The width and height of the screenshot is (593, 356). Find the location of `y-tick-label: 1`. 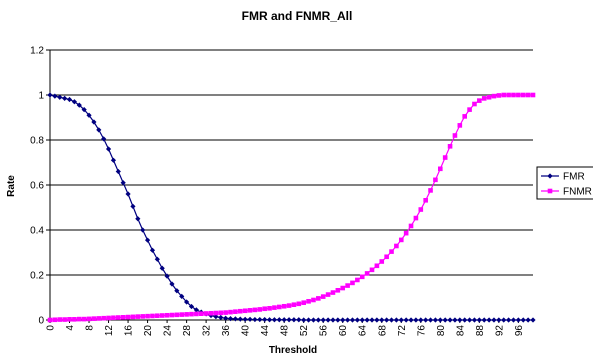

y-tick-label: 1 is located at coordinates (41, 96).